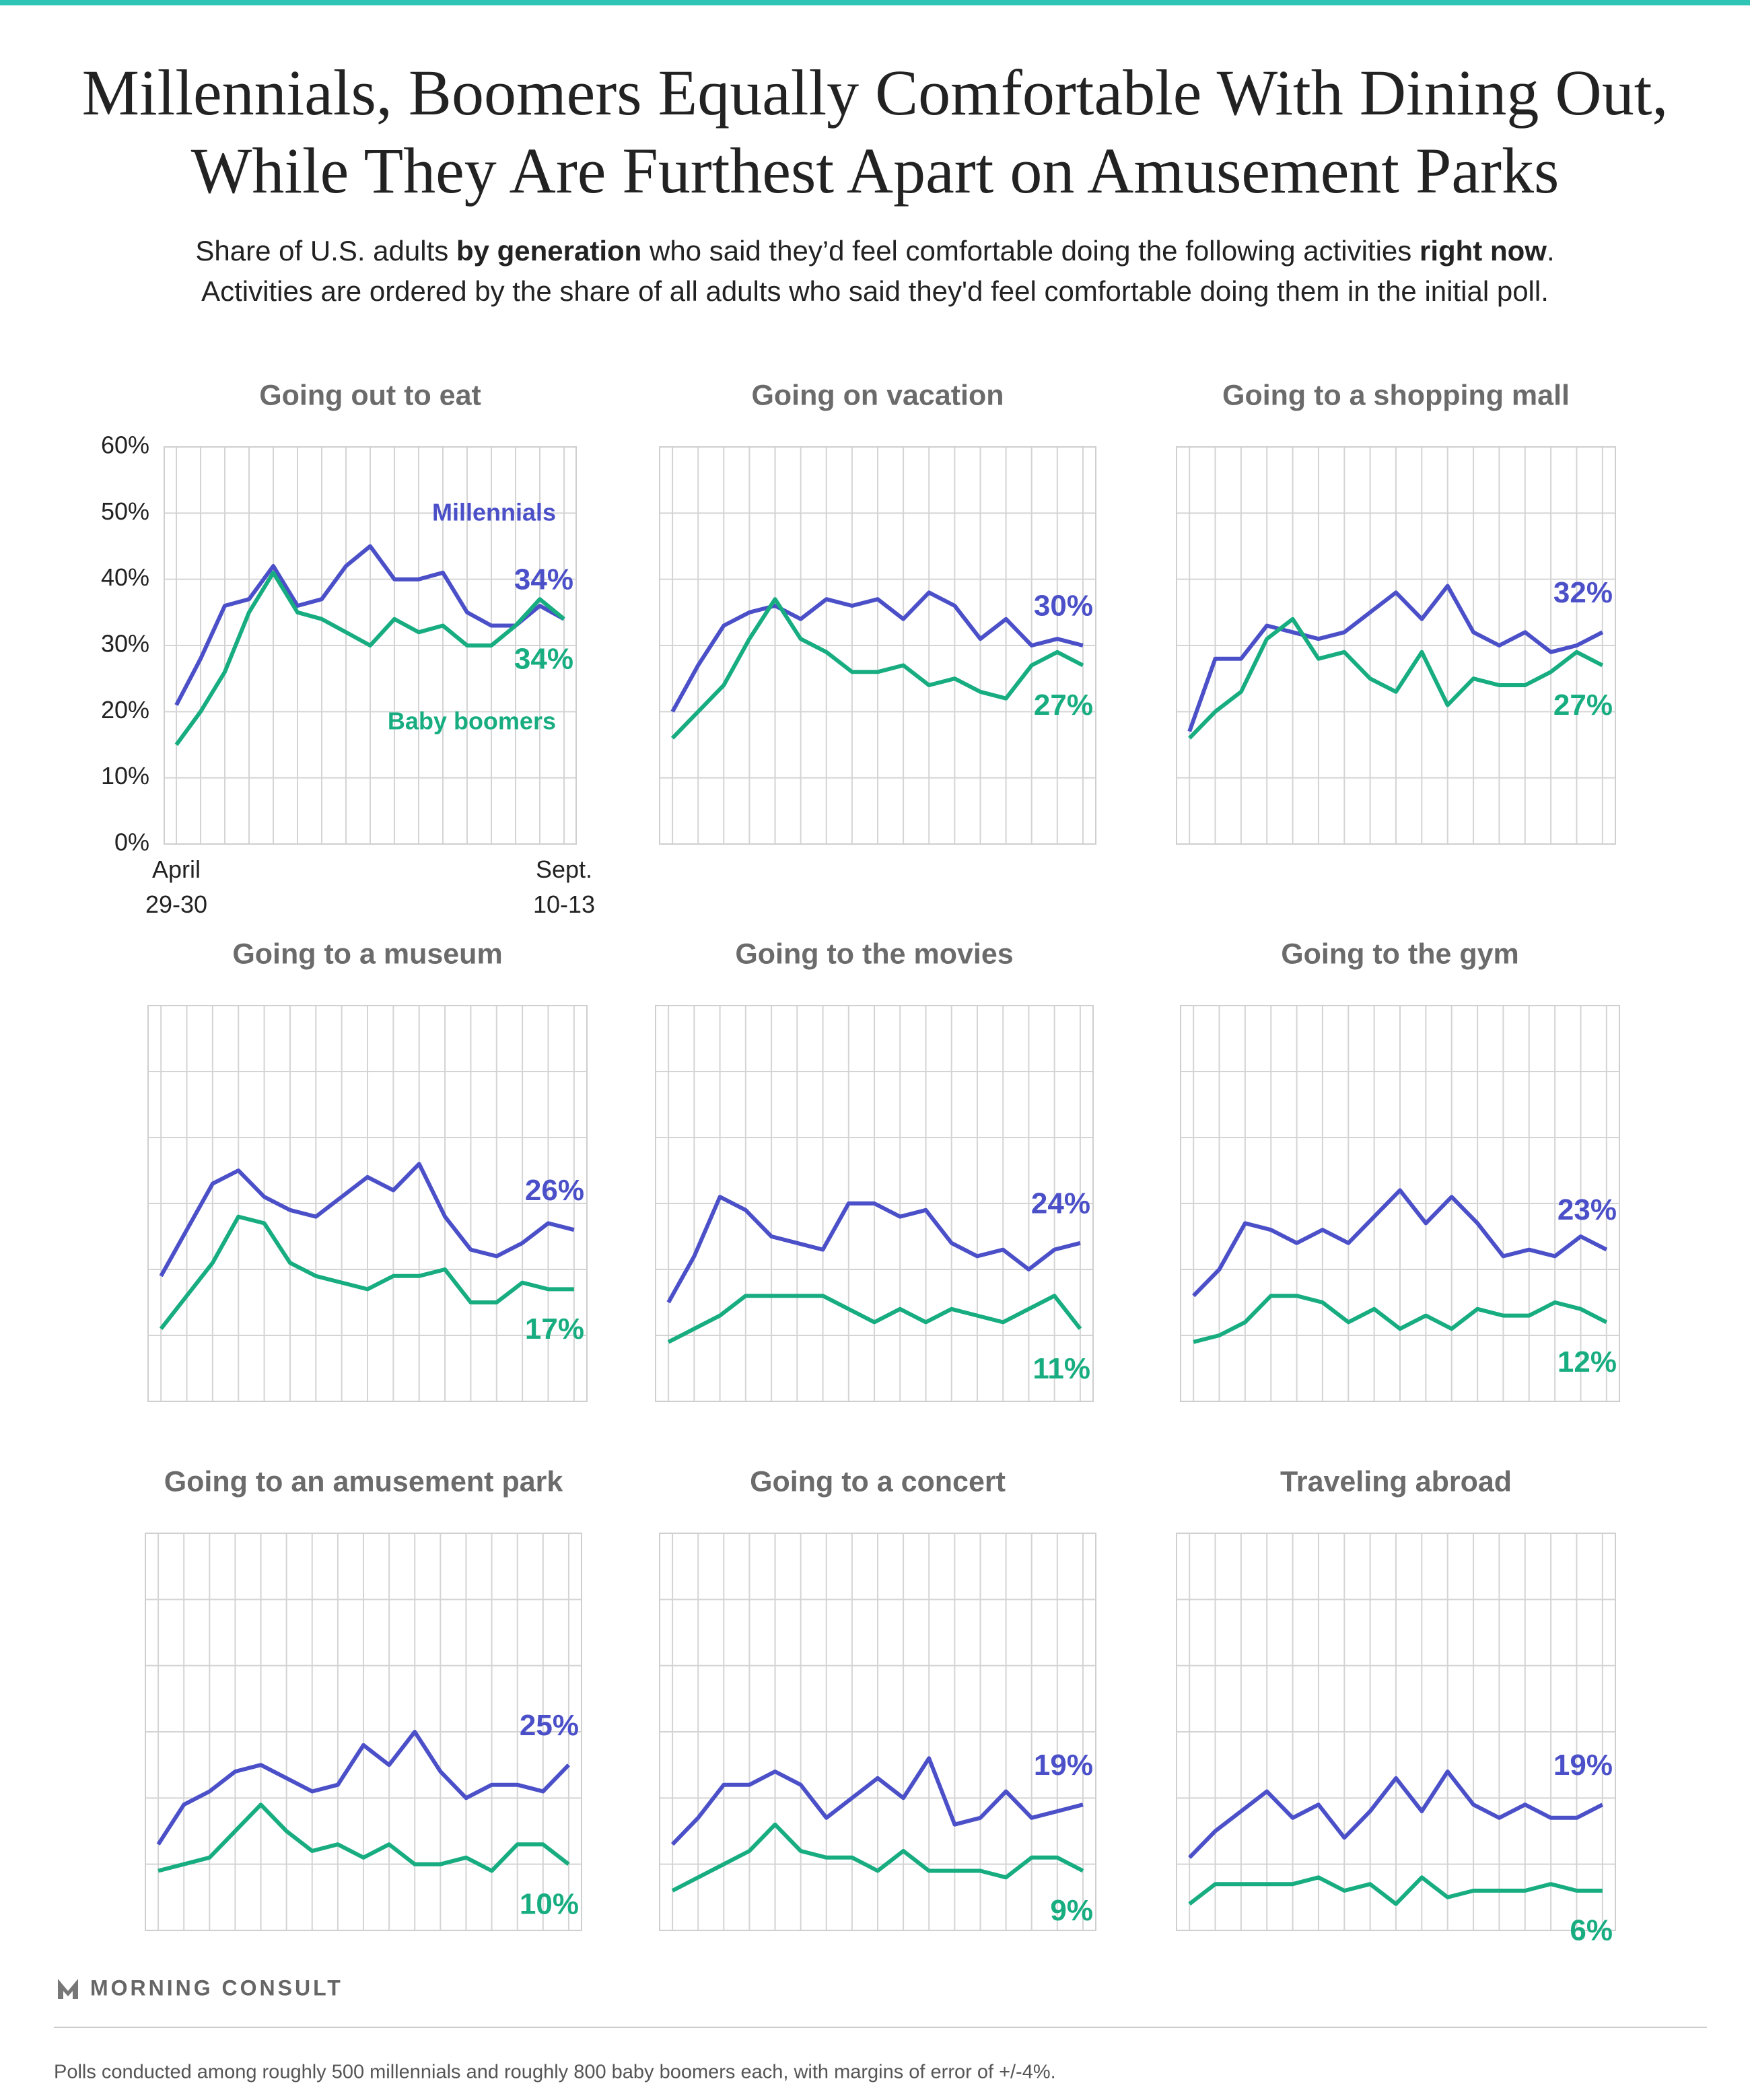  Describe the element at coordinates (878, 395) in the screenshot. I see `panel-title: Going on vacation` at that location.